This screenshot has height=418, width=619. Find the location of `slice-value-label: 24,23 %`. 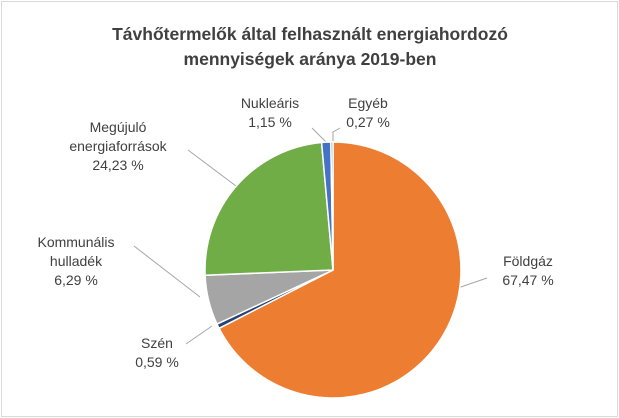

slice-value-label: 24,23 % is located at coordinates (118, 165).